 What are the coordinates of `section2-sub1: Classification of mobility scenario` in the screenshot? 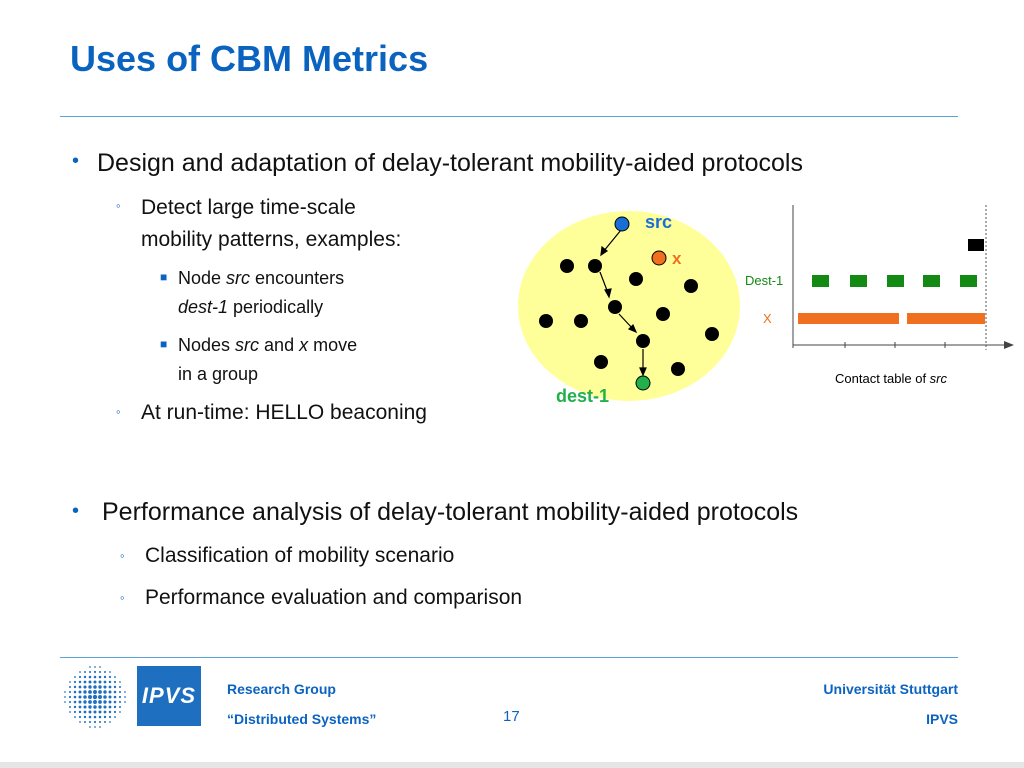 It's located at (300, 555).